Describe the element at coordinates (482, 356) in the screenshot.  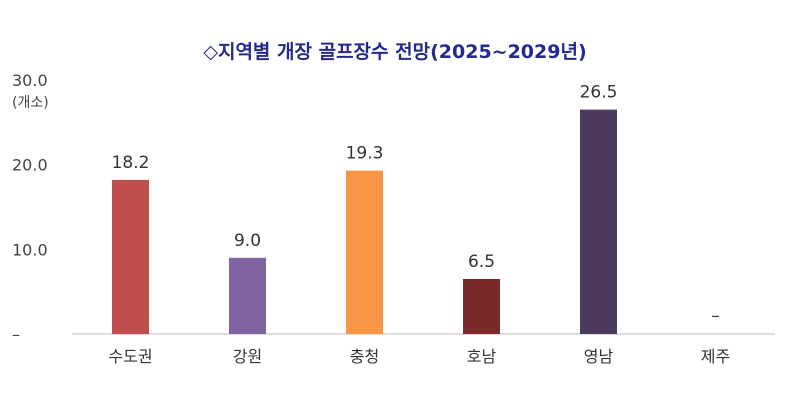
I see `category-label: 호남` at that location.